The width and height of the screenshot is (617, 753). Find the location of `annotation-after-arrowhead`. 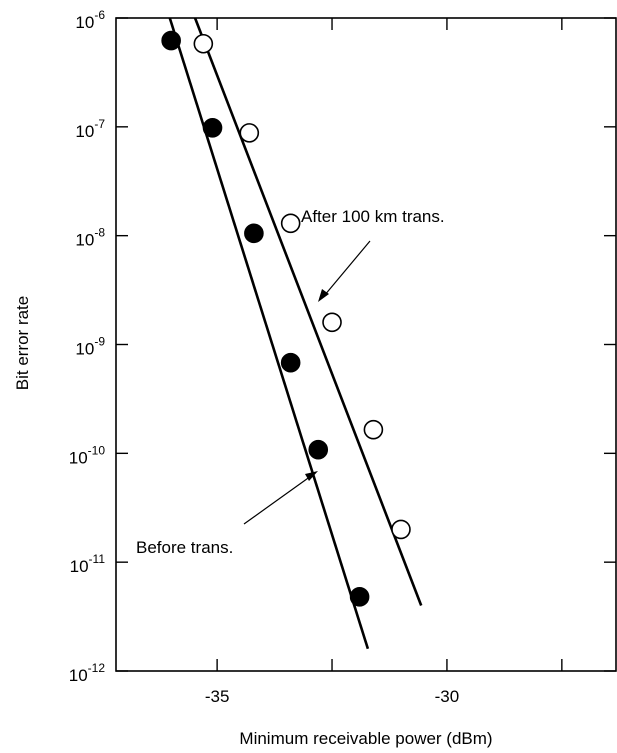

annotation-after-arrowhead is located at coordinates (323, 295).